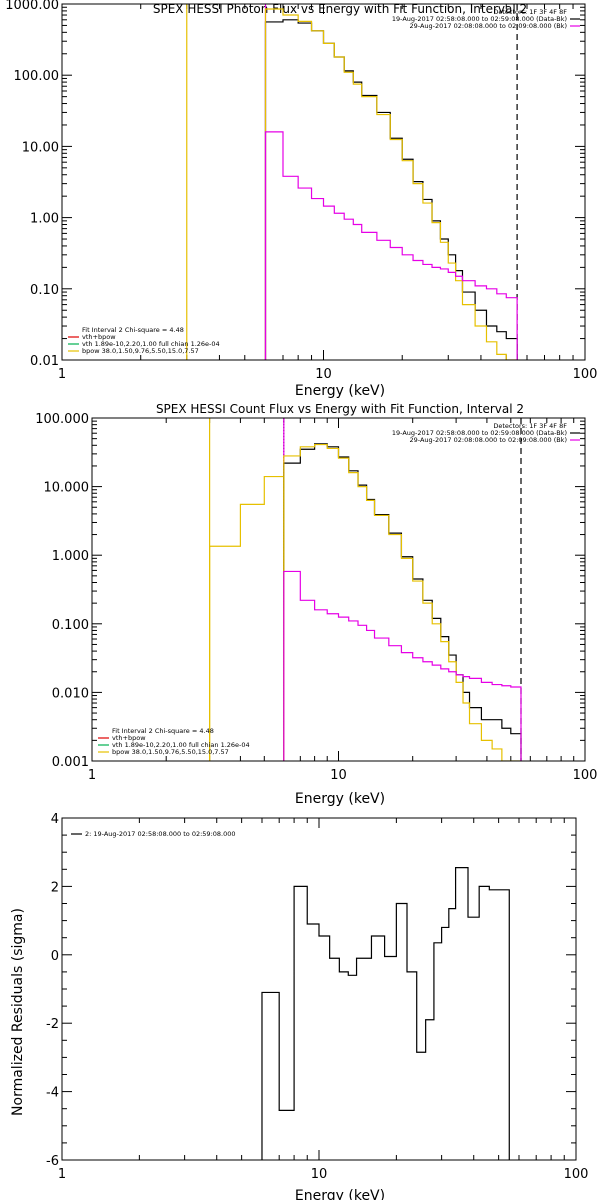  I want to click on y-tick-label: 0.001, so click(70, 762).